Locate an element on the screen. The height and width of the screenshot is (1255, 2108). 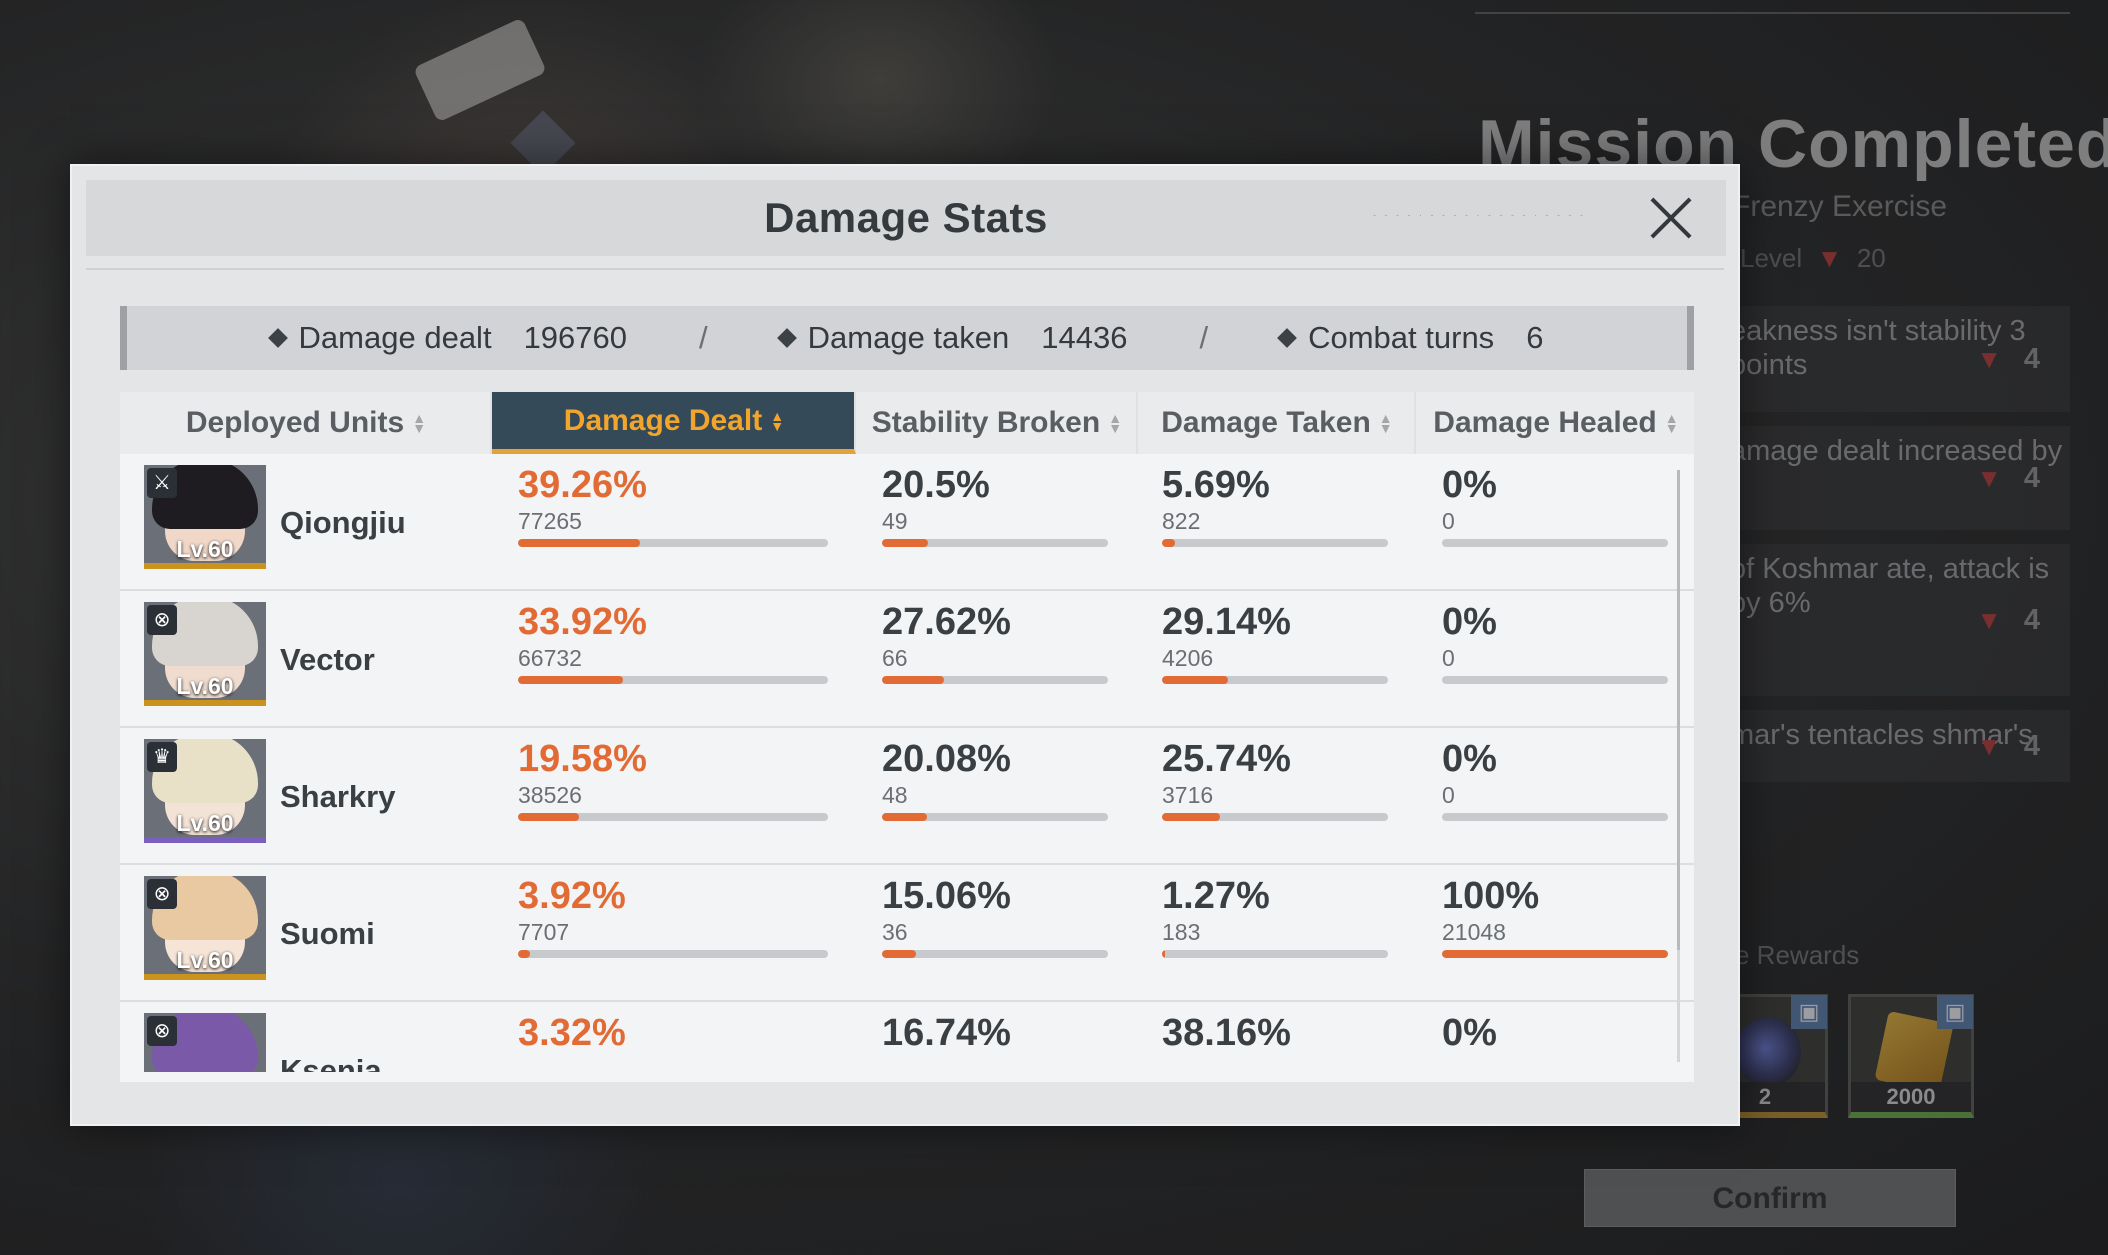
column-header-label: Damage Taken is located at coordinates (1266, 422).